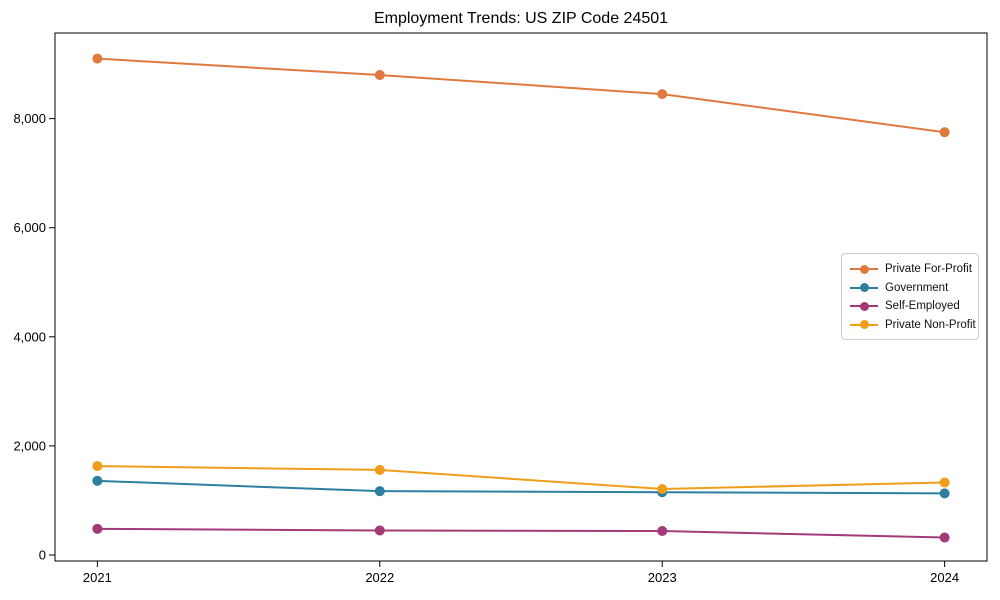  I want to click on series-line-government, so click(521, 487).